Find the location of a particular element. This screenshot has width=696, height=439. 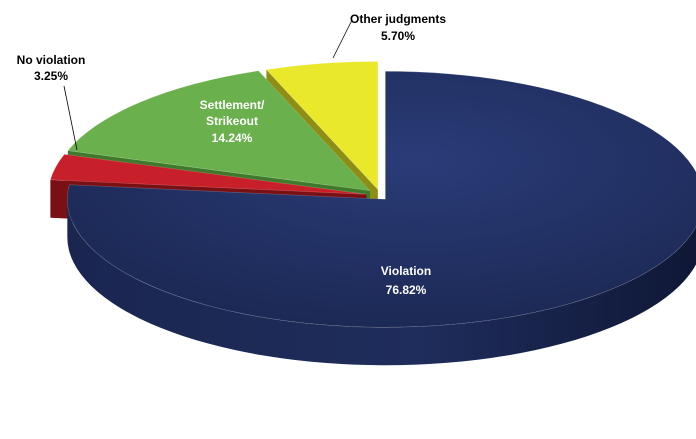

label-other-name: Other judgments is located at coordinates (398, 19).